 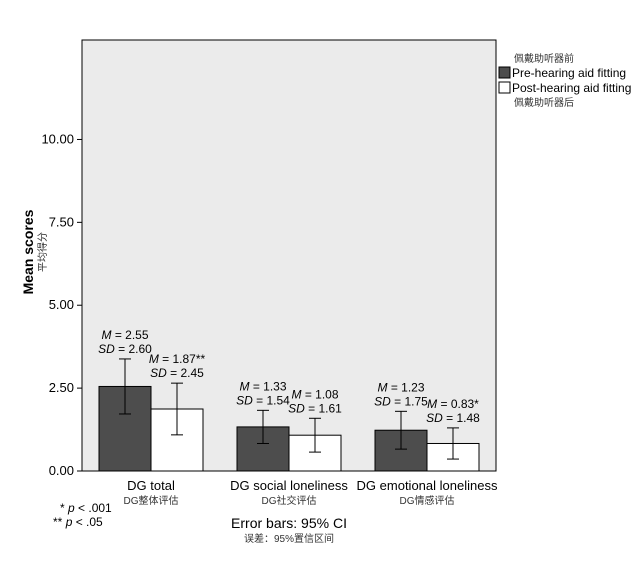 What do you see at coordinates (401, 401) in the screenshot?
I see `data-label: SD = 1.75` at bounding box center [401, 401].